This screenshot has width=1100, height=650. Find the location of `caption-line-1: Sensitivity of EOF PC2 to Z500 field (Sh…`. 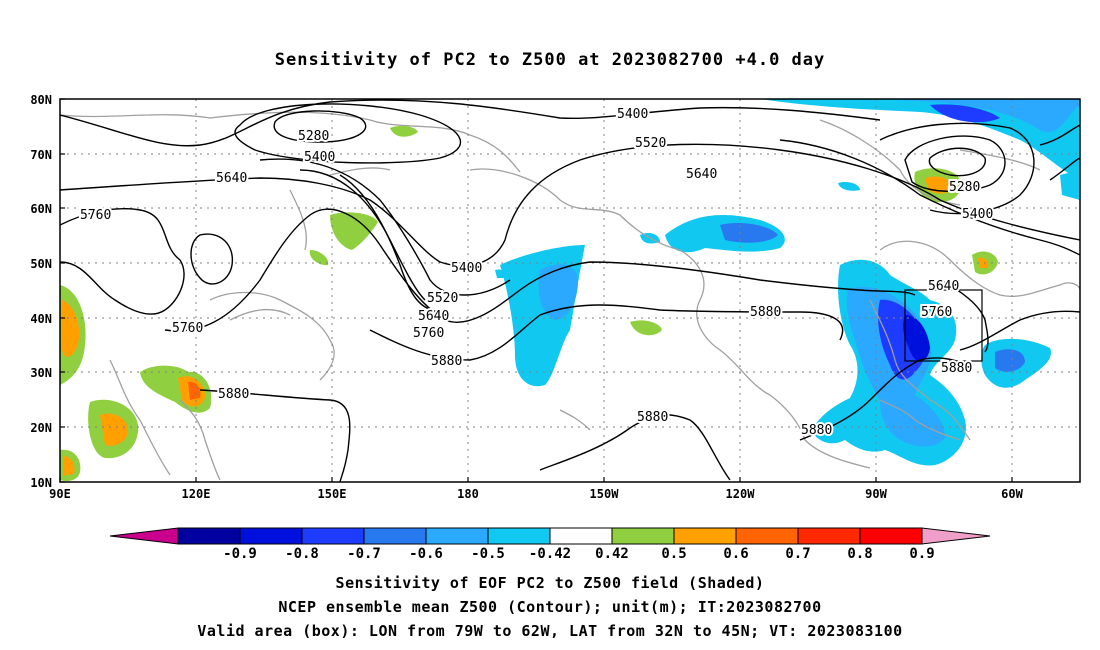

caption-line-1: Sensitivity of EOF PC2 to Z500 field (Sh… is located at coordinates (550, 583).